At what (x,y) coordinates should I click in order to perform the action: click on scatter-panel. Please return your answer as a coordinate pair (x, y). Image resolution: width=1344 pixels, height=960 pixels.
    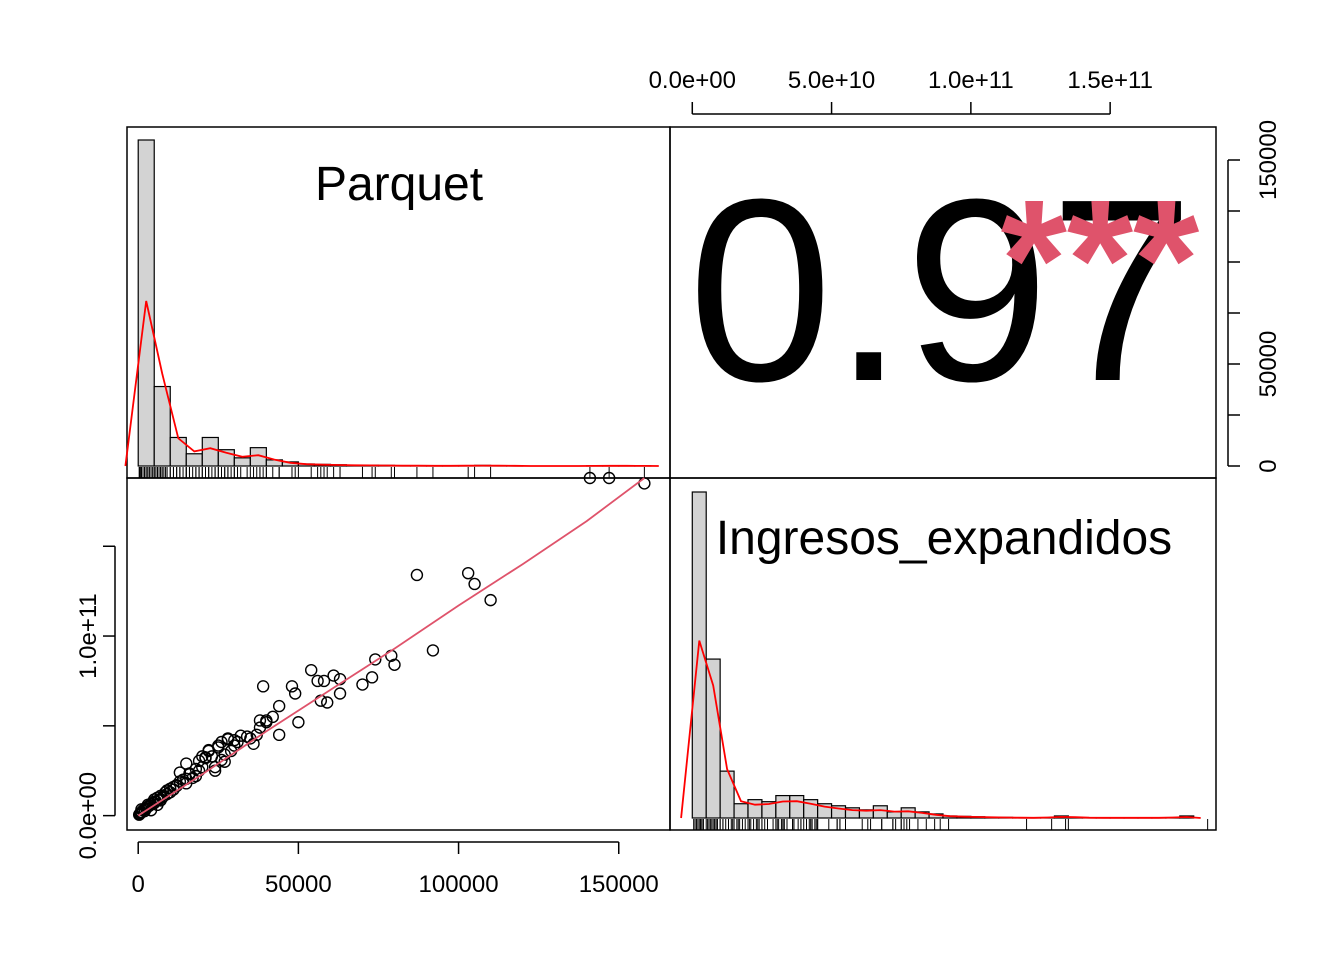
    Looking at the image, I should click on (391, 646).